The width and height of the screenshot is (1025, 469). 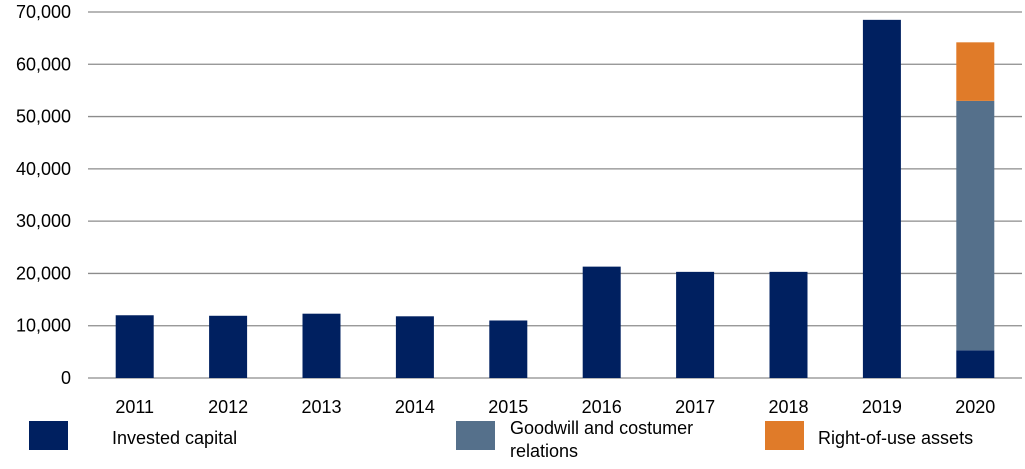 What do you see at coordinates (601, 428) in the screenshot?
I see `legend-label-line: Goodwill and costumer` at bounding box center [601, 428].